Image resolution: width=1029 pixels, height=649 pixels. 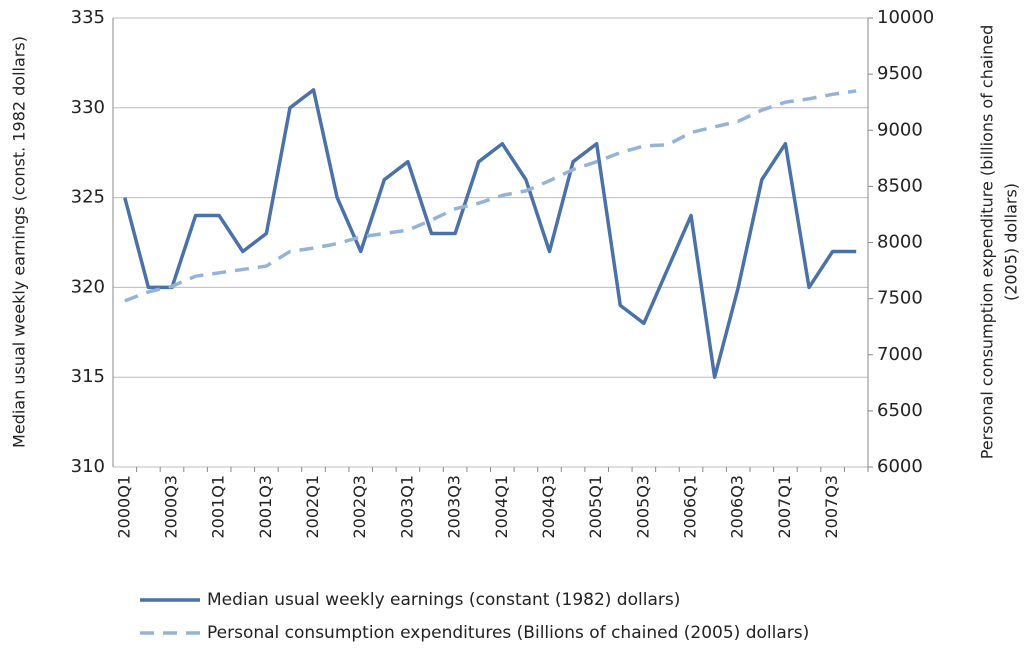 What do you see at coordinates (265, 507) in the screenshot?
I see `x-tick-label: 2001Q3` at bounding box center [265, 507].